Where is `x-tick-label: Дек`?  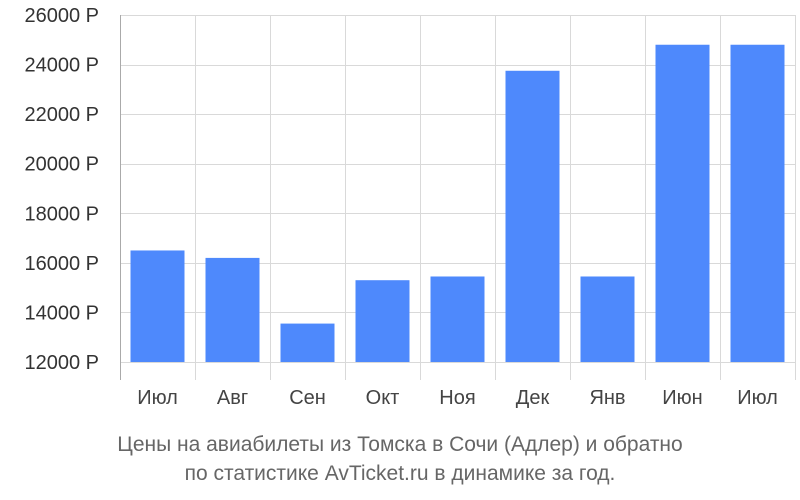
x-tick-label: Дек is located at coordinates (533, 398).